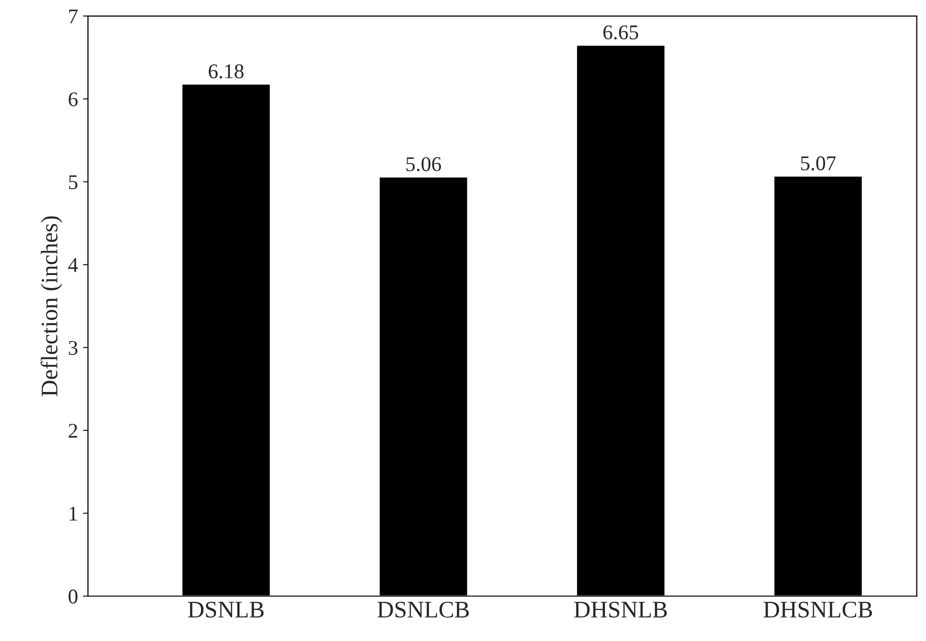 This screenshot has height=641, width=926. I want to click on x-tick-label: DHSNLCB, so click(818, 610).